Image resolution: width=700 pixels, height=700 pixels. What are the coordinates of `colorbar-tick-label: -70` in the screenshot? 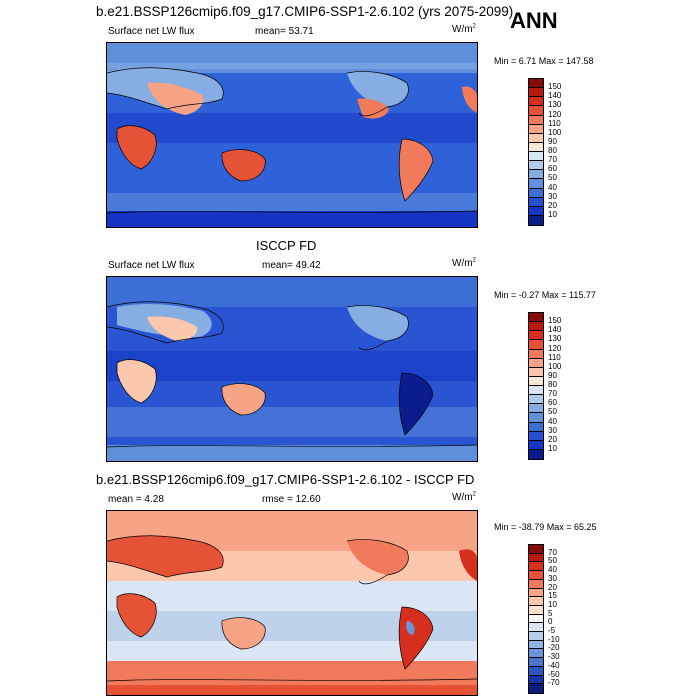 It's located at (554, 683).